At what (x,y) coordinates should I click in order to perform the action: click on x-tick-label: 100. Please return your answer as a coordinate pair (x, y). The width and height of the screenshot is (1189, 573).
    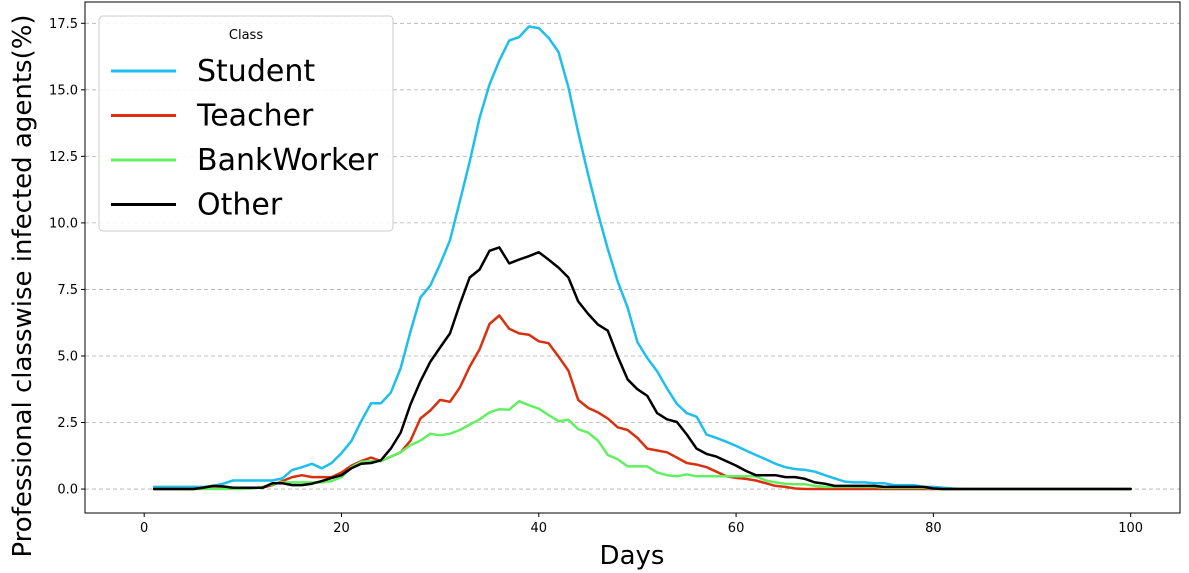
    Looking at the image, I should click on (1130, 528).